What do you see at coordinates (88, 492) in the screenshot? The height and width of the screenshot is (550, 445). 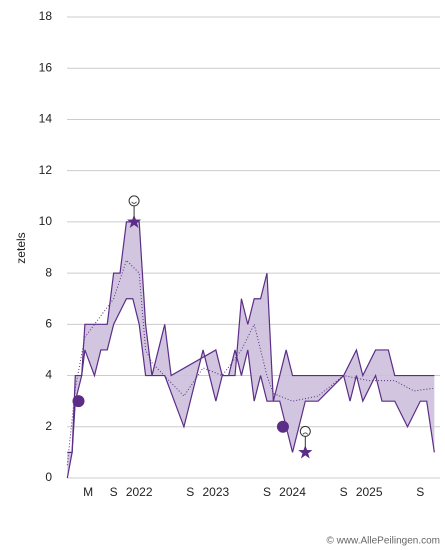 I see `x-tick-label: M` at bounding box center [88, 492].